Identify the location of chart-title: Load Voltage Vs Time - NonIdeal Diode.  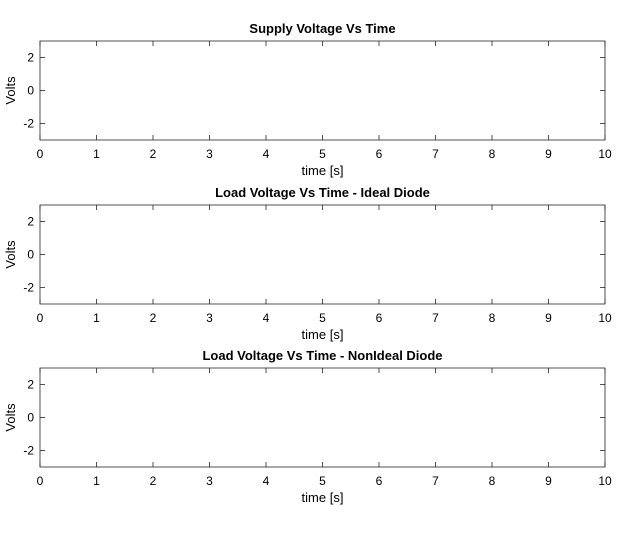
(322, 355).